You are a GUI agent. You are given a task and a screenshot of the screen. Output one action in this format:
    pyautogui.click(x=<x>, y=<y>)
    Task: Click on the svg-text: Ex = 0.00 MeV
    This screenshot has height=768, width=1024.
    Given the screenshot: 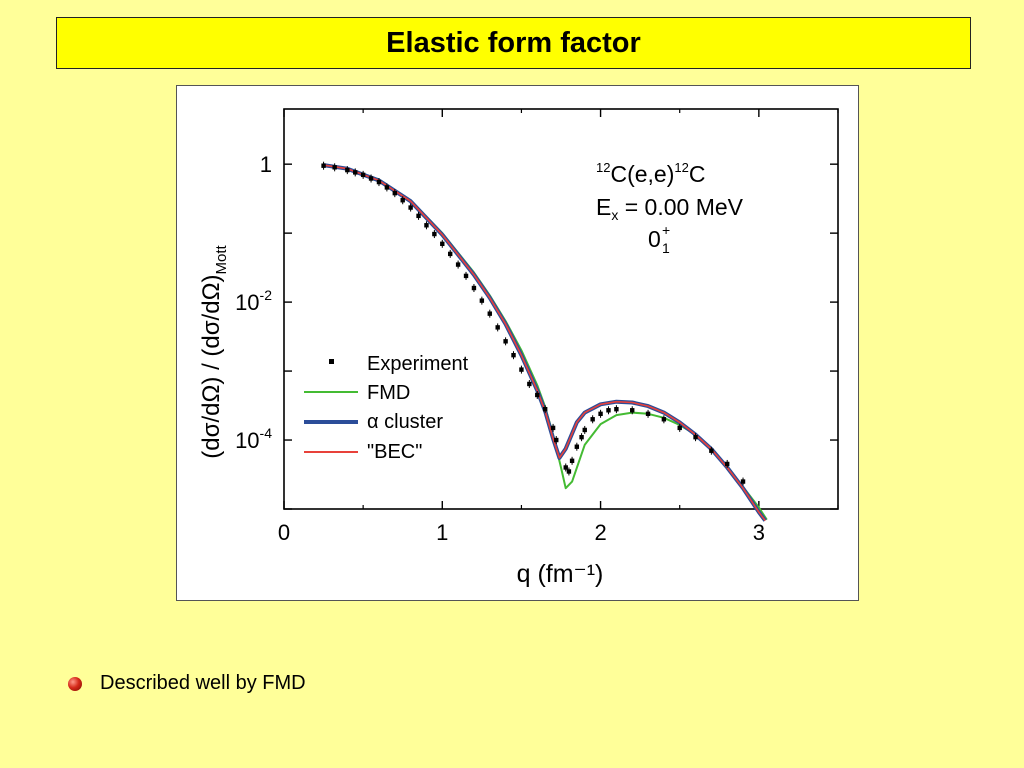 What is the action you would take?
    pyautogui.click(x=670, y=208)
    